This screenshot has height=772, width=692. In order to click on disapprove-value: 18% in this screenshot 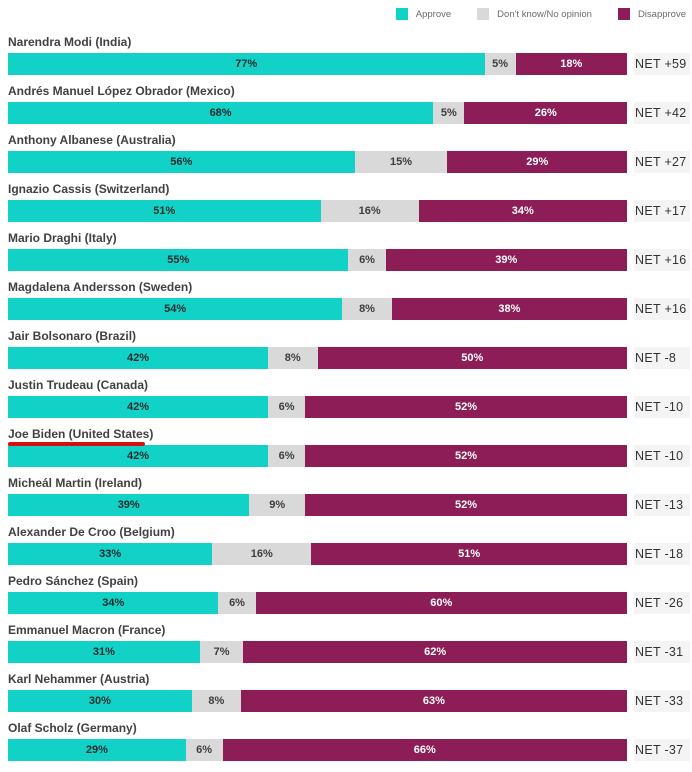, I will do `click(571, 64)`.